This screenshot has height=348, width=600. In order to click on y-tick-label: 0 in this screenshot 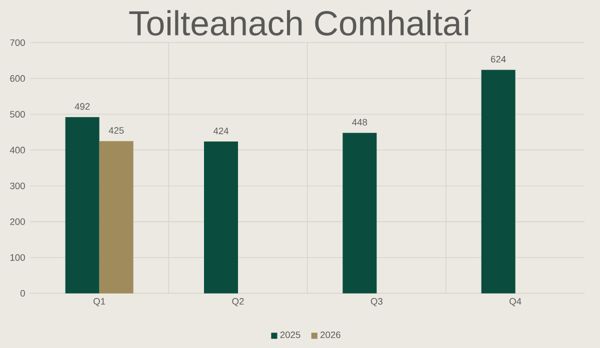, I will do `click(22, 293)`.